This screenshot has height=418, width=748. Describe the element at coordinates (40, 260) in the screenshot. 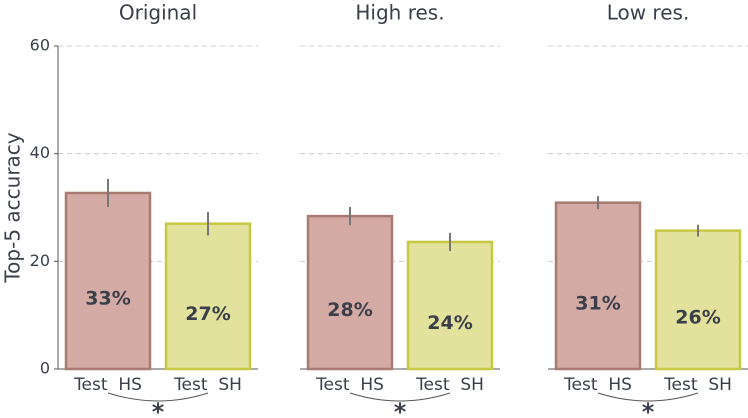

I see `y-tick-label: 20` at that location.